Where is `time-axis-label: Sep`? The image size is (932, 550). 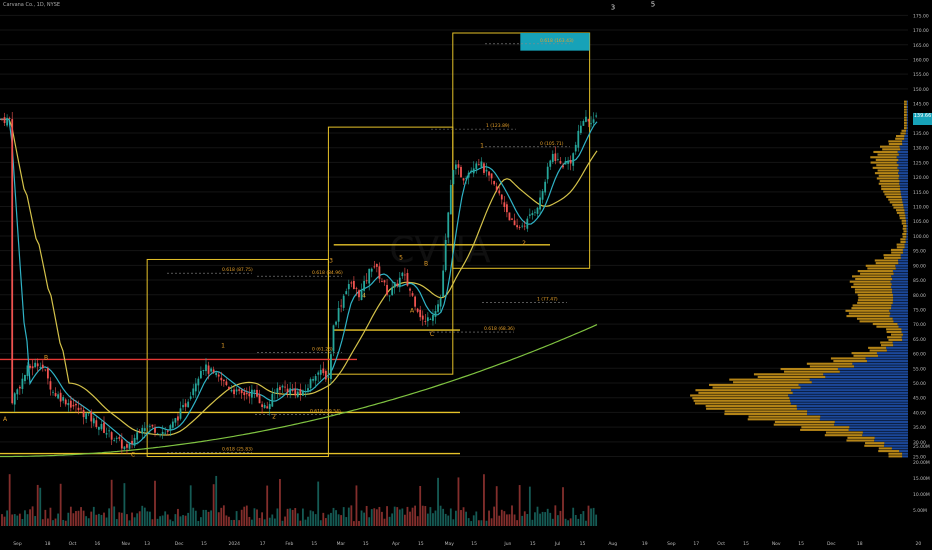
time-axis-label: Sep is located at coordinates (17, 544).